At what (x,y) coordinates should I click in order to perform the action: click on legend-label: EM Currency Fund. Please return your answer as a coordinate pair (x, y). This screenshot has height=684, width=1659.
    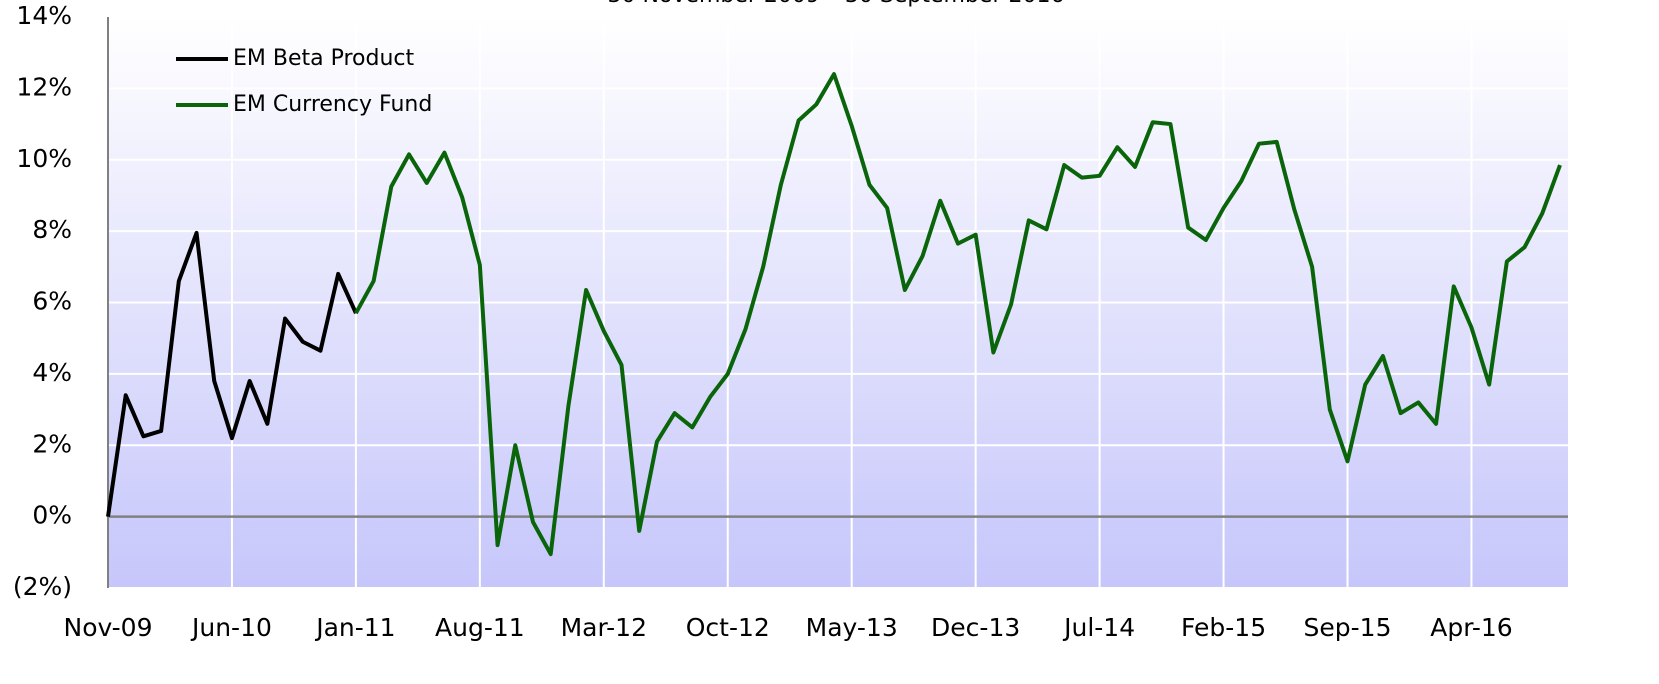
    Looking at the image, I should click on (332, 104).